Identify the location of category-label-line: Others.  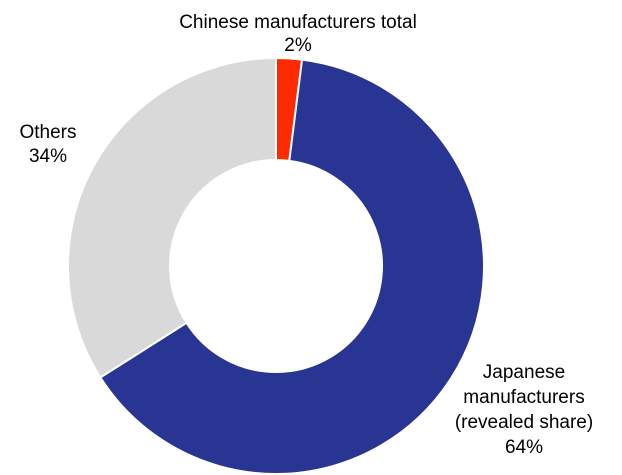
(47, 132).